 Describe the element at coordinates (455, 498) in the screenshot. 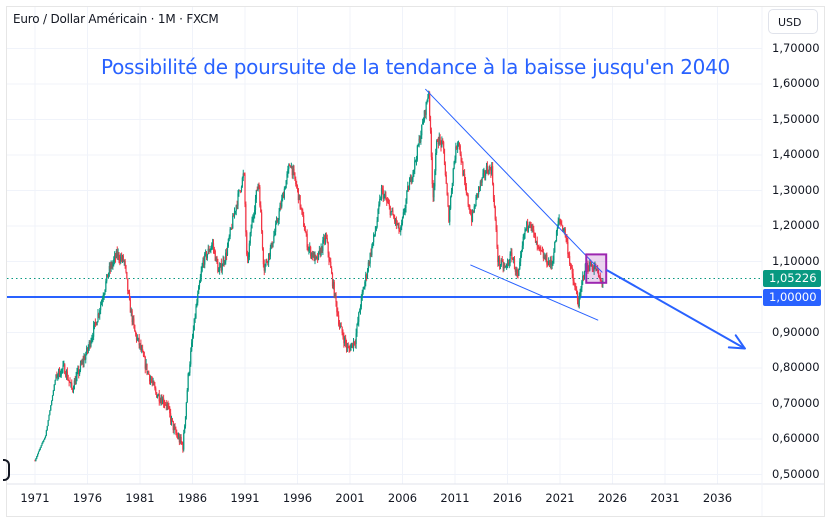

I see `time-tick: 2011` at that location.